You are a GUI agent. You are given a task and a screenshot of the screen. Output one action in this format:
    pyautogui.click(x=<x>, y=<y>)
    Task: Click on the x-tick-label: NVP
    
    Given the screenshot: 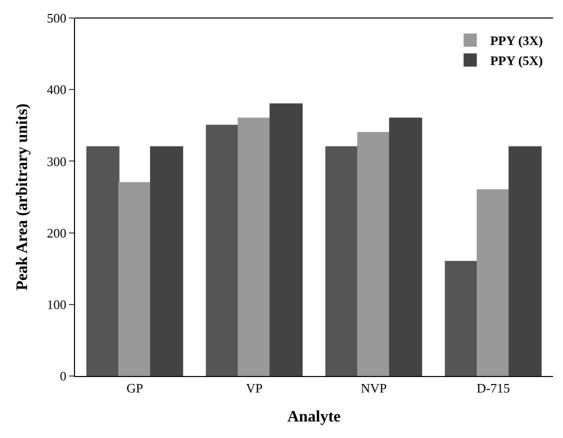 What is the action you would take?
    pyautogui.click(x=373, y=388)
    